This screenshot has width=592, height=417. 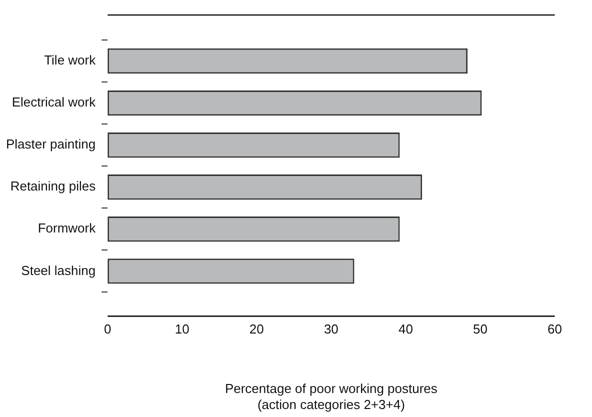 I want to click on y-tick-label: Retaining piles, so click(x=53, y=186).